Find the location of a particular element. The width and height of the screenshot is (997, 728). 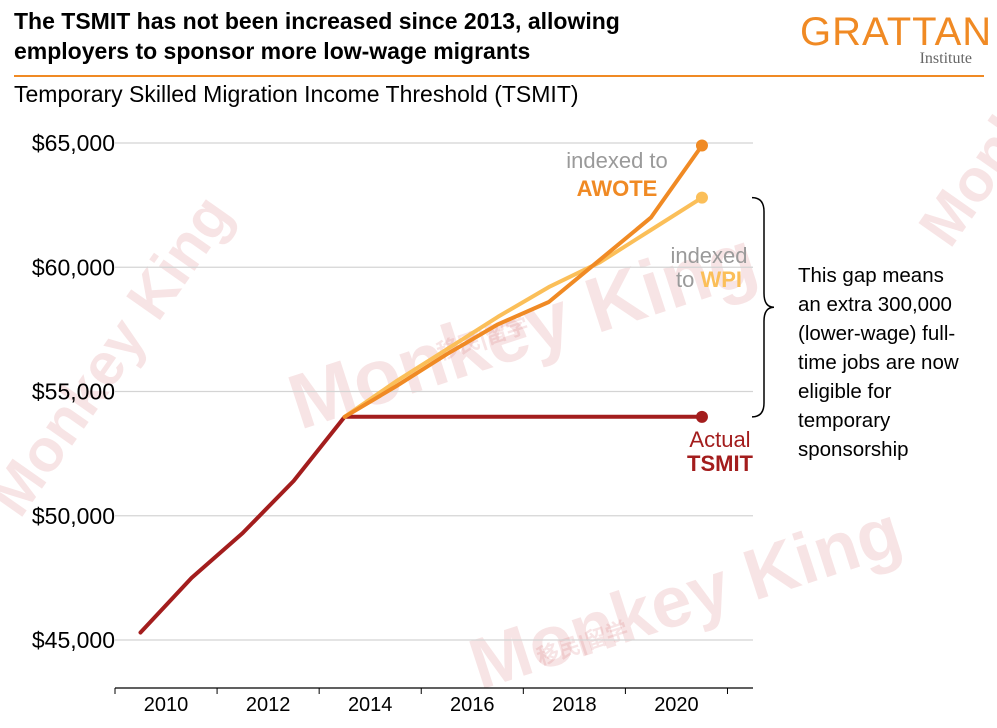

x-tick-label: 2010 is located at coordinates (166, 705).